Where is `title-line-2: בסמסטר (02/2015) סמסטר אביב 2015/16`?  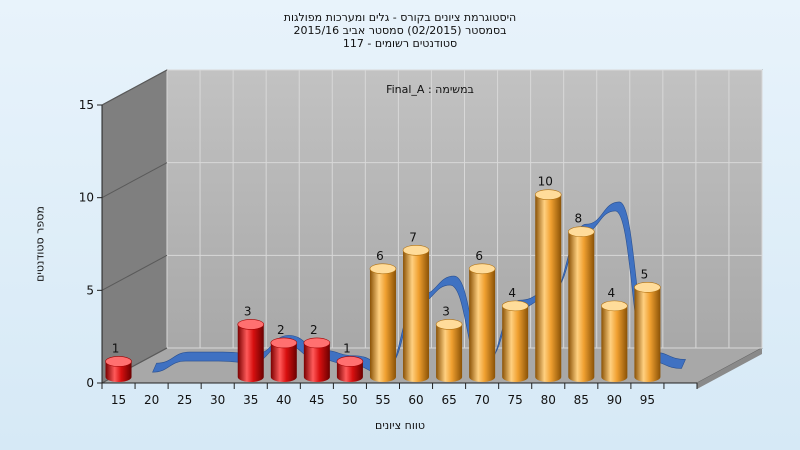 title-line-2: בסמסטר (02/2015) סמסטר אביב 2015/16 is located at coordinates (400, 30).